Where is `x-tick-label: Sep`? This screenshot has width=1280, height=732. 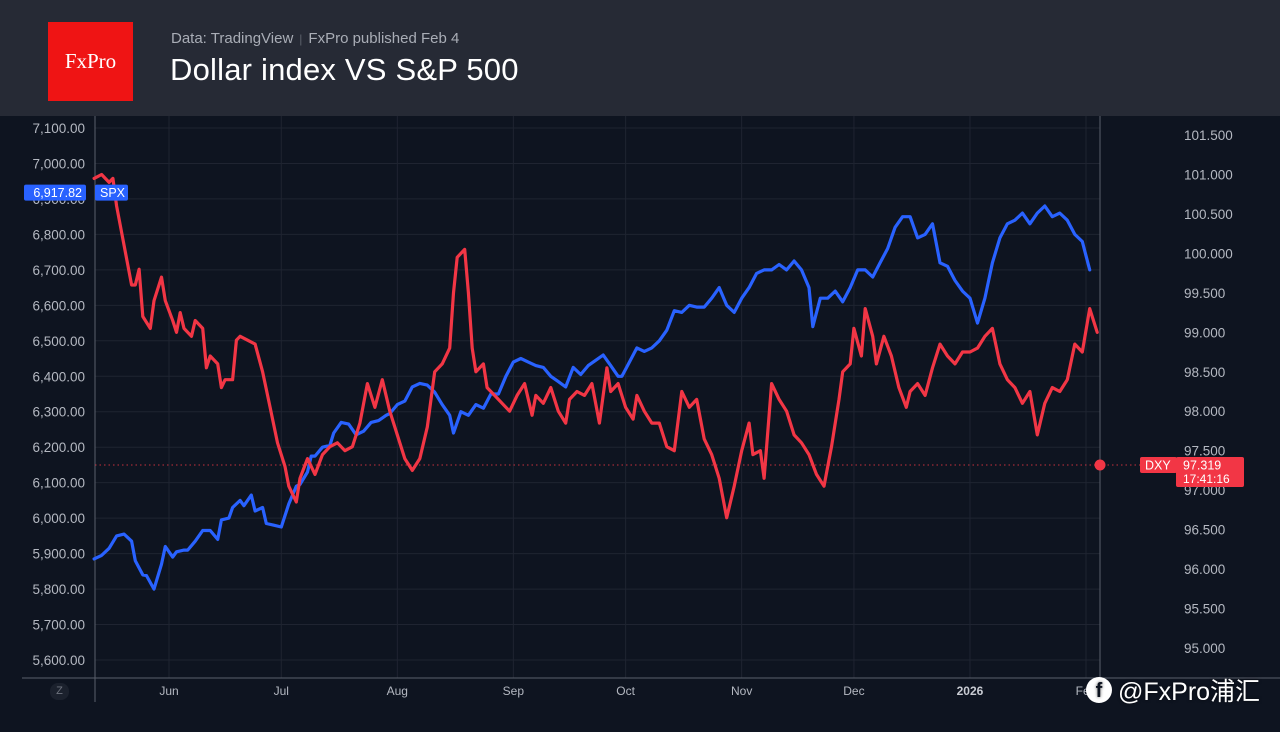
x-tick-label: Sep is located at coordinates (514, 691).